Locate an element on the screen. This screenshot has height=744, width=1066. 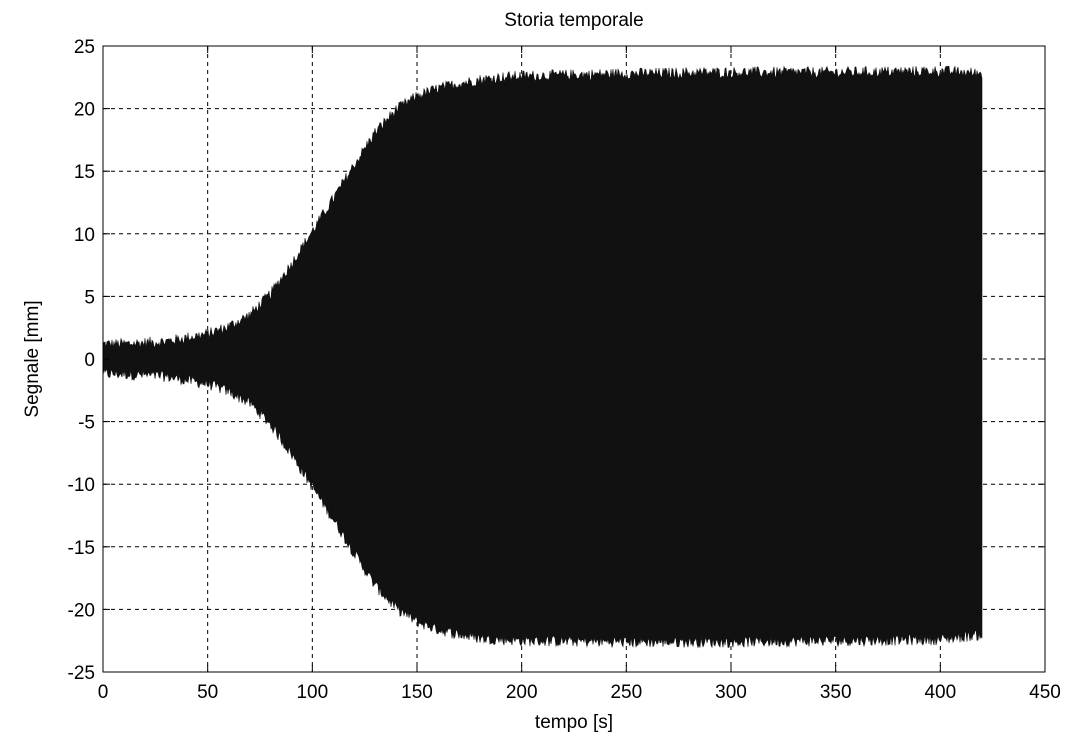
x-tick-label: 200 is located at coordinates (522, 692).